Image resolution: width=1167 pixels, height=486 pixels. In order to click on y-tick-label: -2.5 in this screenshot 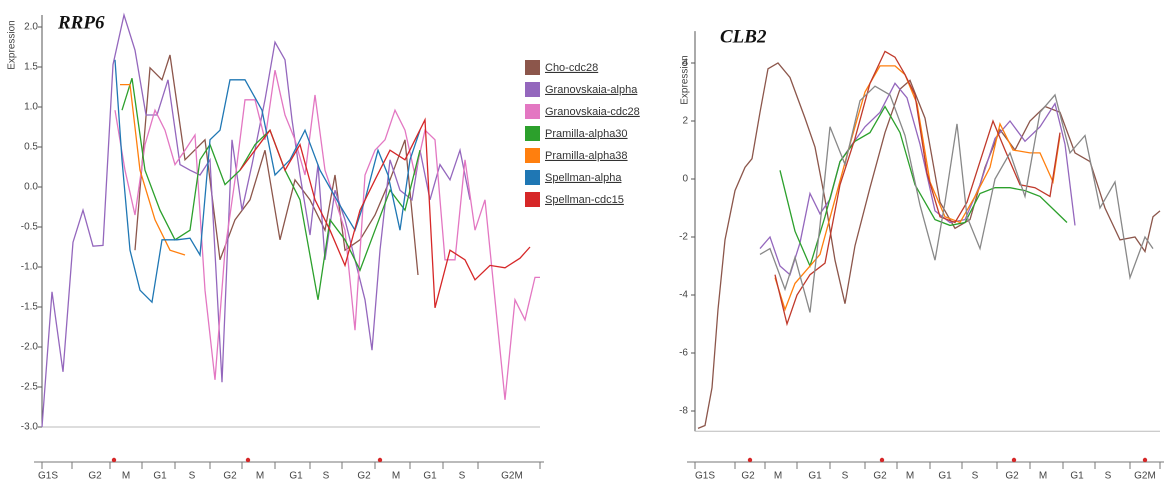, I will do `click(30, 387)`.